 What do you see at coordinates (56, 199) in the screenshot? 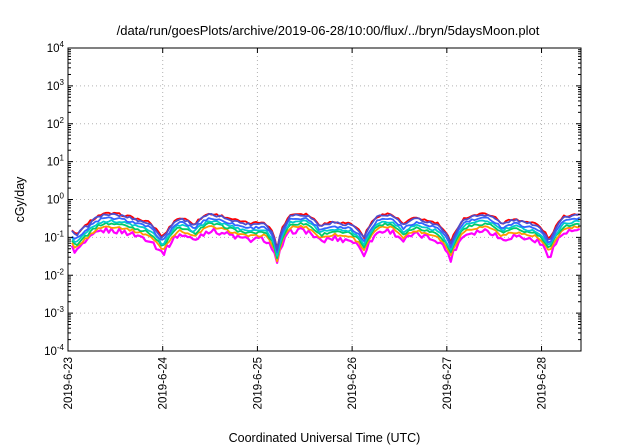
I see `y-tick-label: 10⁰` at bounding box center [56, 199].